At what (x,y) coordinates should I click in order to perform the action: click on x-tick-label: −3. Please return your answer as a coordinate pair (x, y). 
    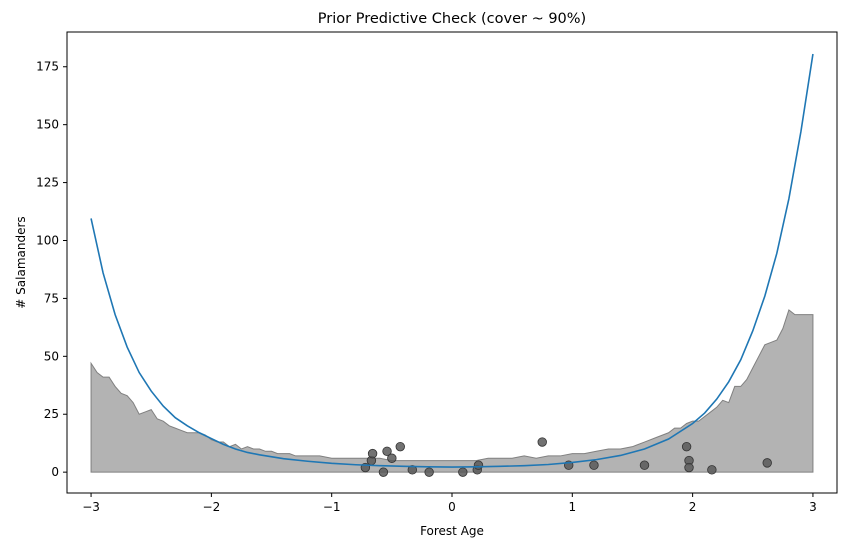
    Looking at the image, I should click on (91, 507).